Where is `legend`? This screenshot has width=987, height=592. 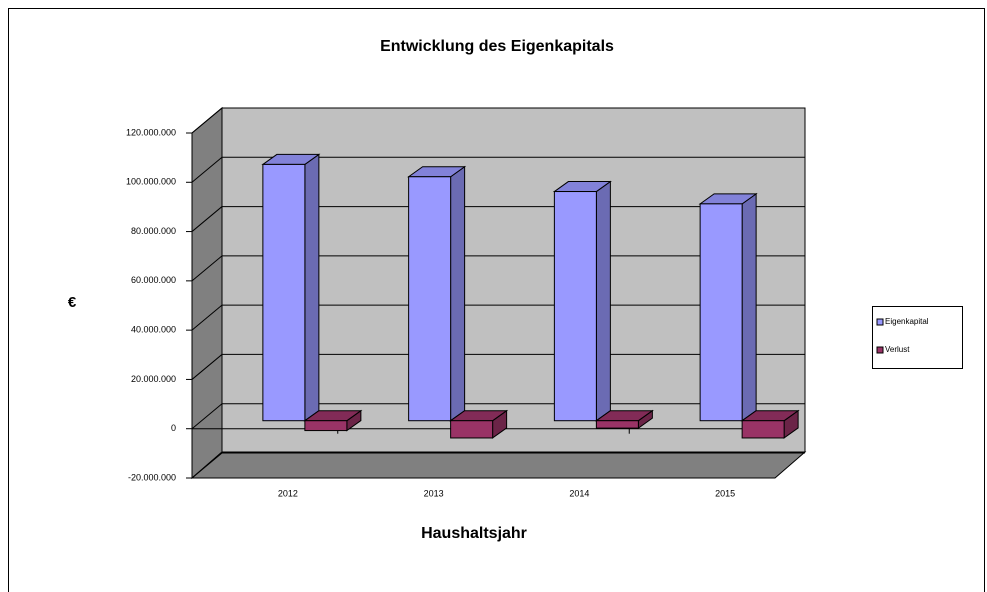
legend is located at coordinates (917, 337).